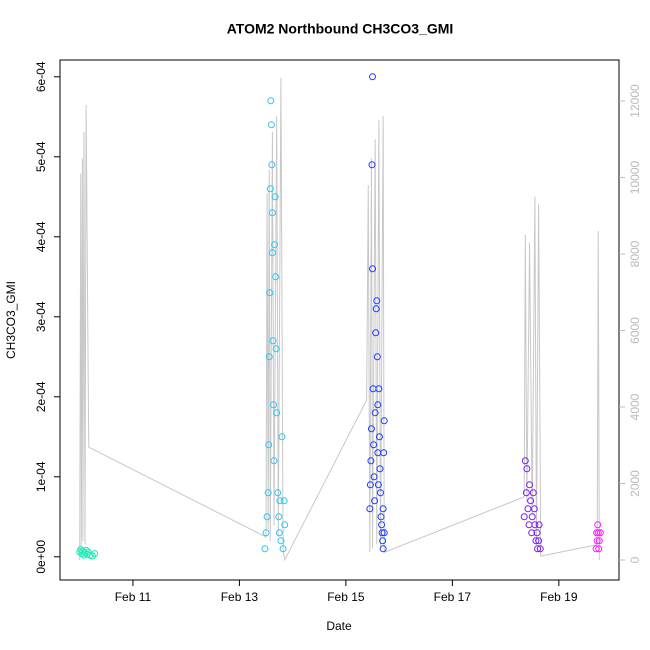  Describe the element at coordinates (41, 316) in the screenshot. I see `y-tick-label: 3e-04` at that location.